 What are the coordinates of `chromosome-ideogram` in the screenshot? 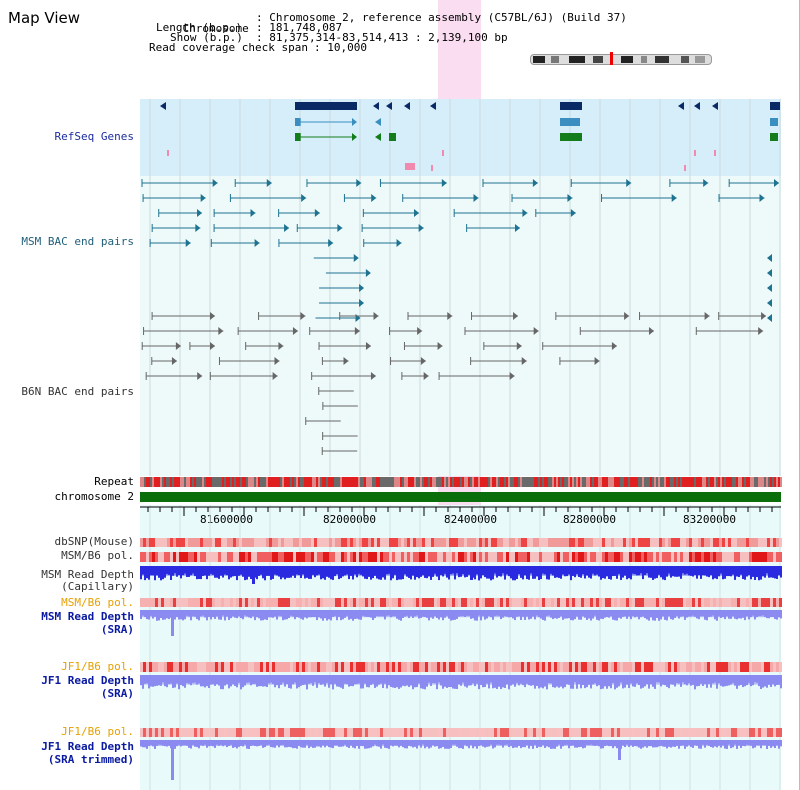 It's located at (621, 59).